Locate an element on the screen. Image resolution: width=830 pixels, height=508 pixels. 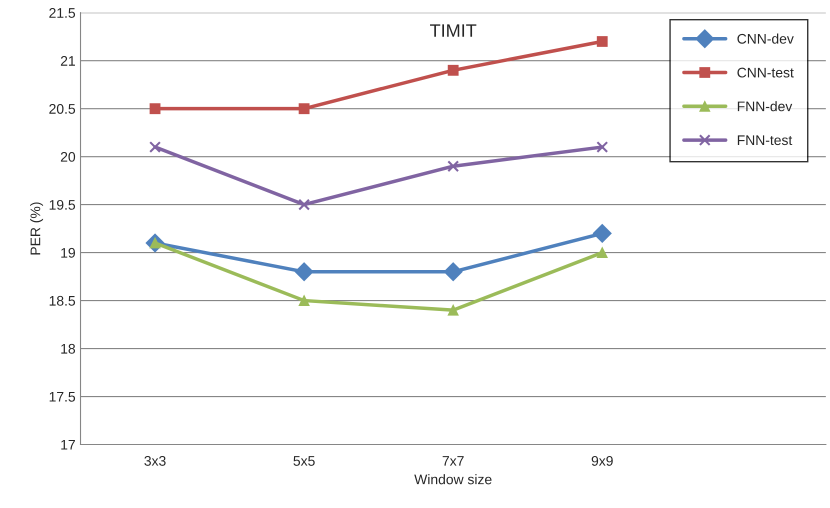
y-tick-label: 21 is located at coordinates (67, 61).